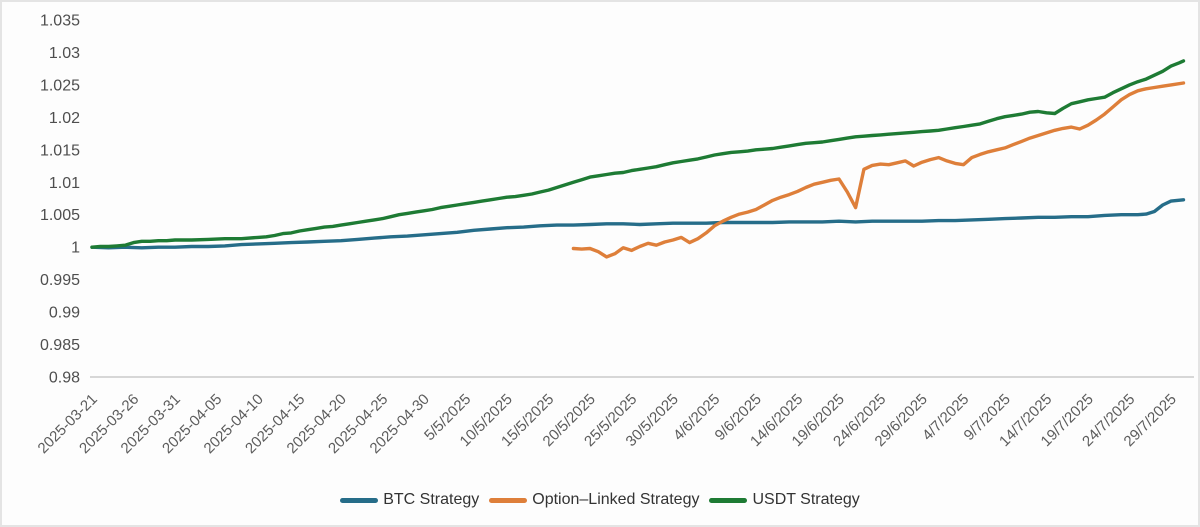 The height and width of the screenshot is (527, 1200). I want to click on y-tick-label: 0.985, so click(60, 345).